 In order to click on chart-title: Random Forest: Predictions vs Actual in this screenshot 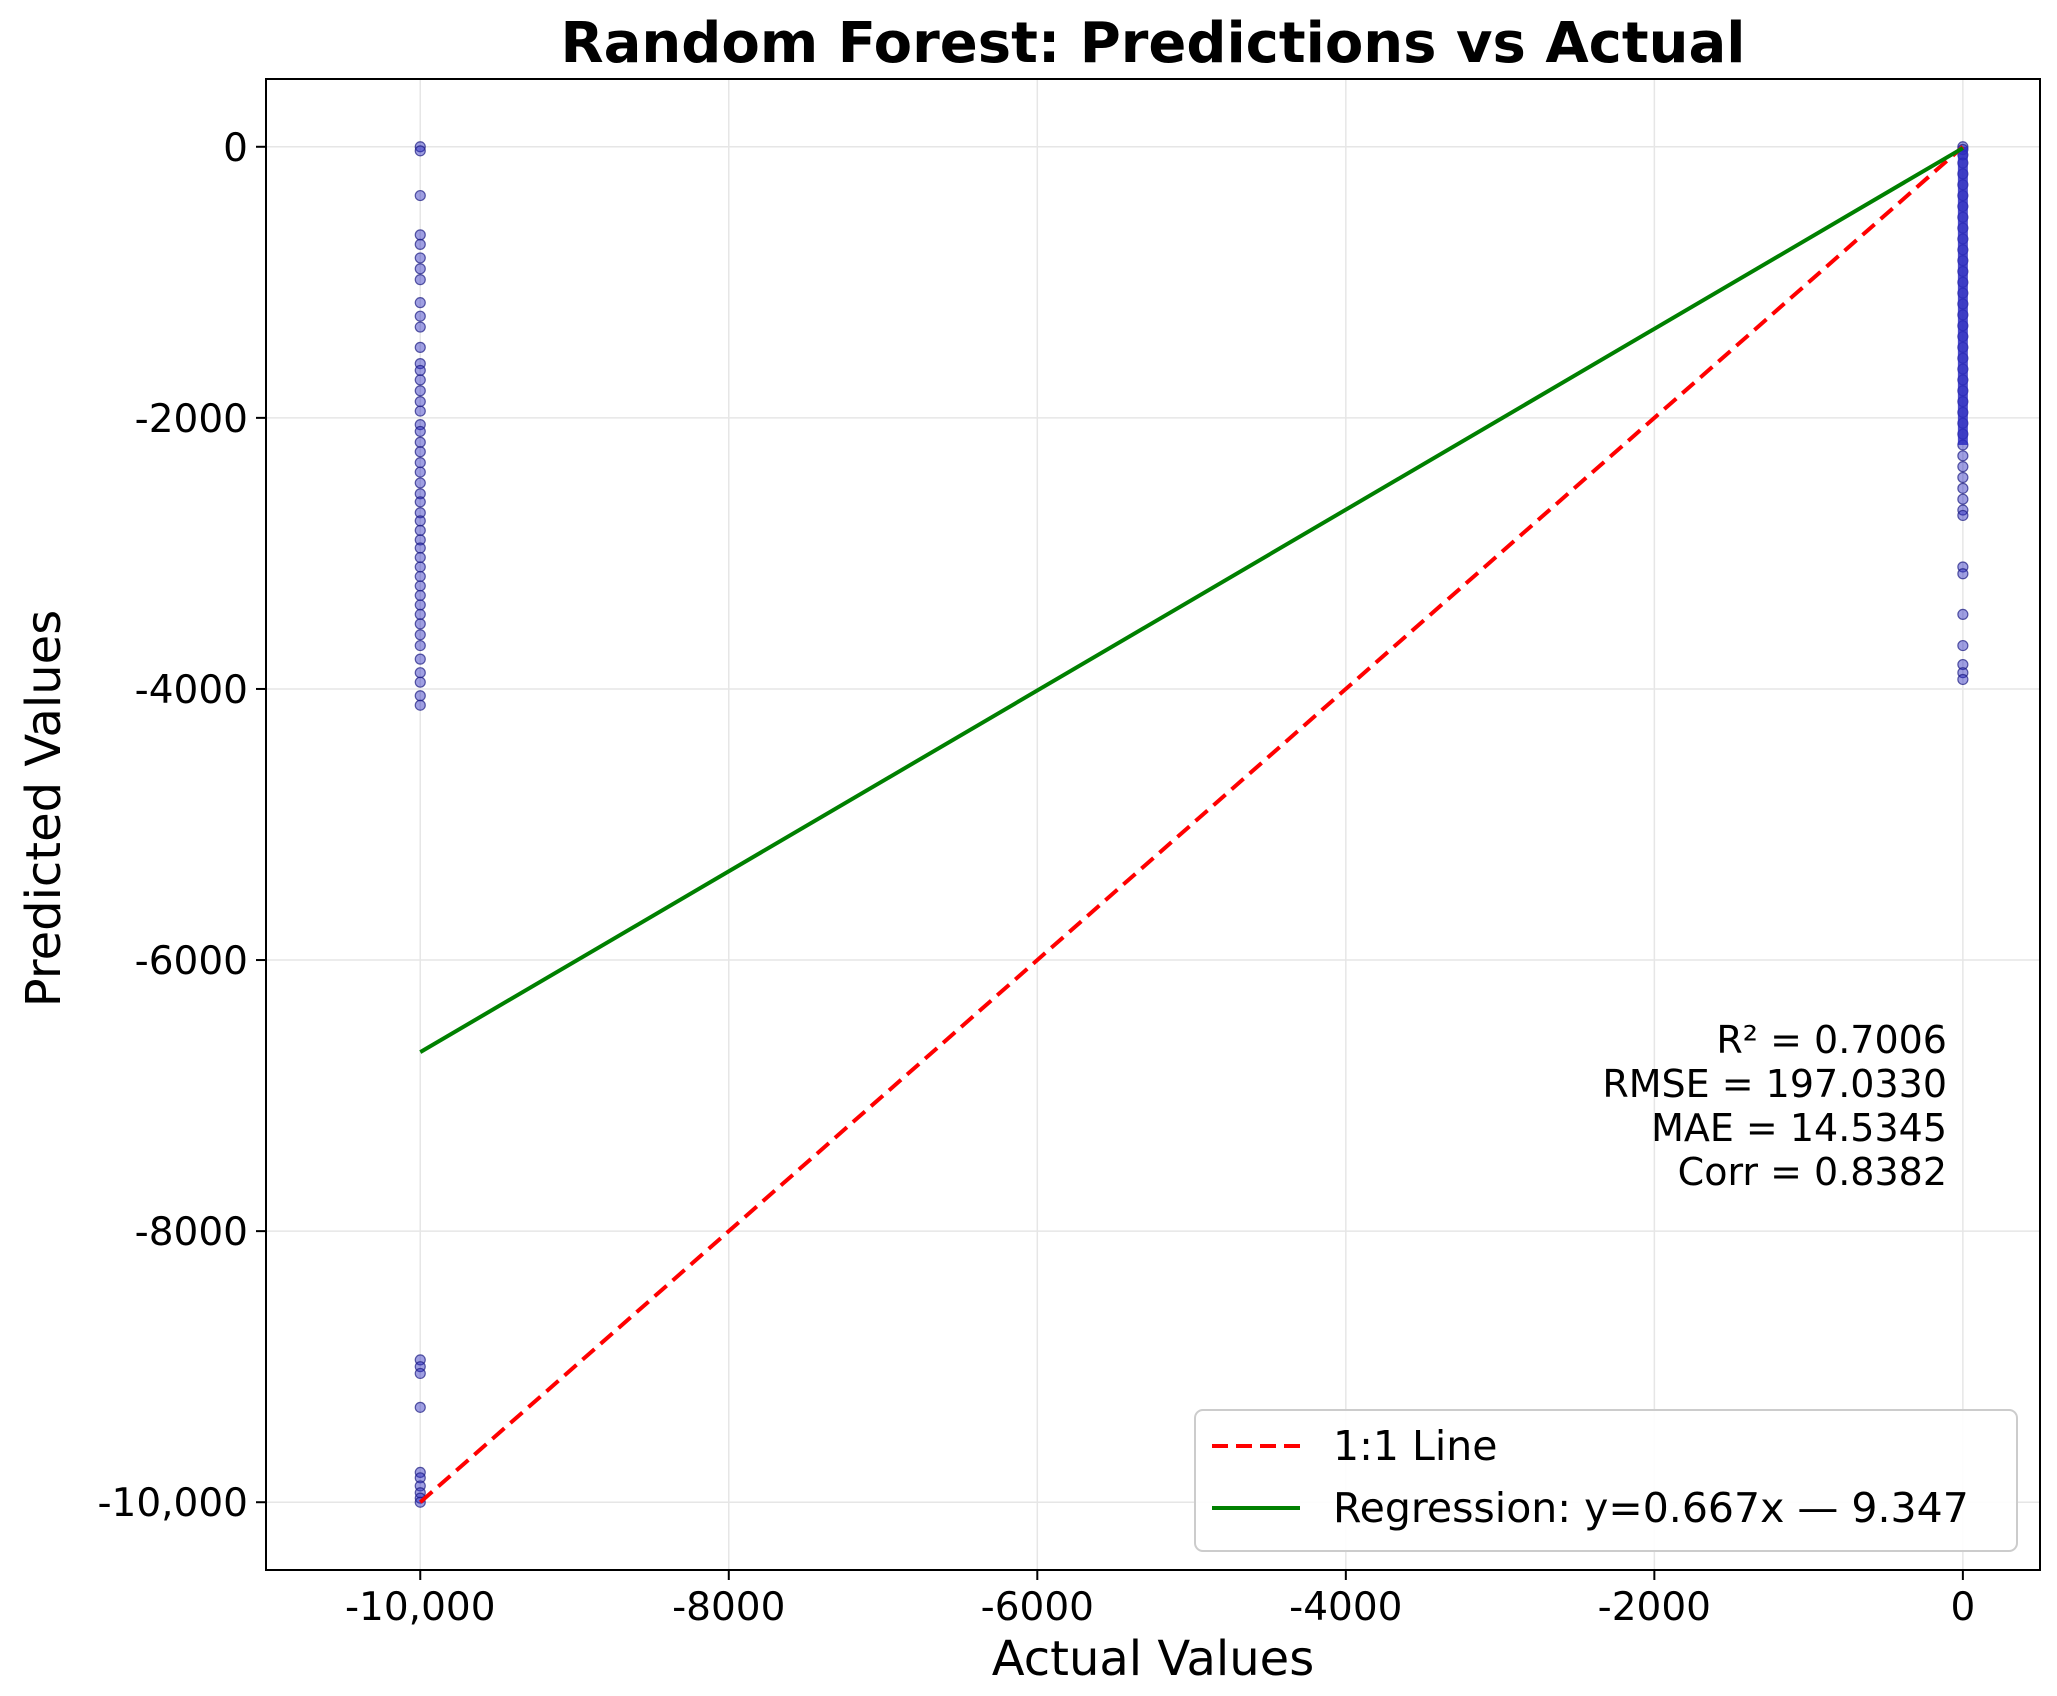, I will do `click(1153, 43)`.